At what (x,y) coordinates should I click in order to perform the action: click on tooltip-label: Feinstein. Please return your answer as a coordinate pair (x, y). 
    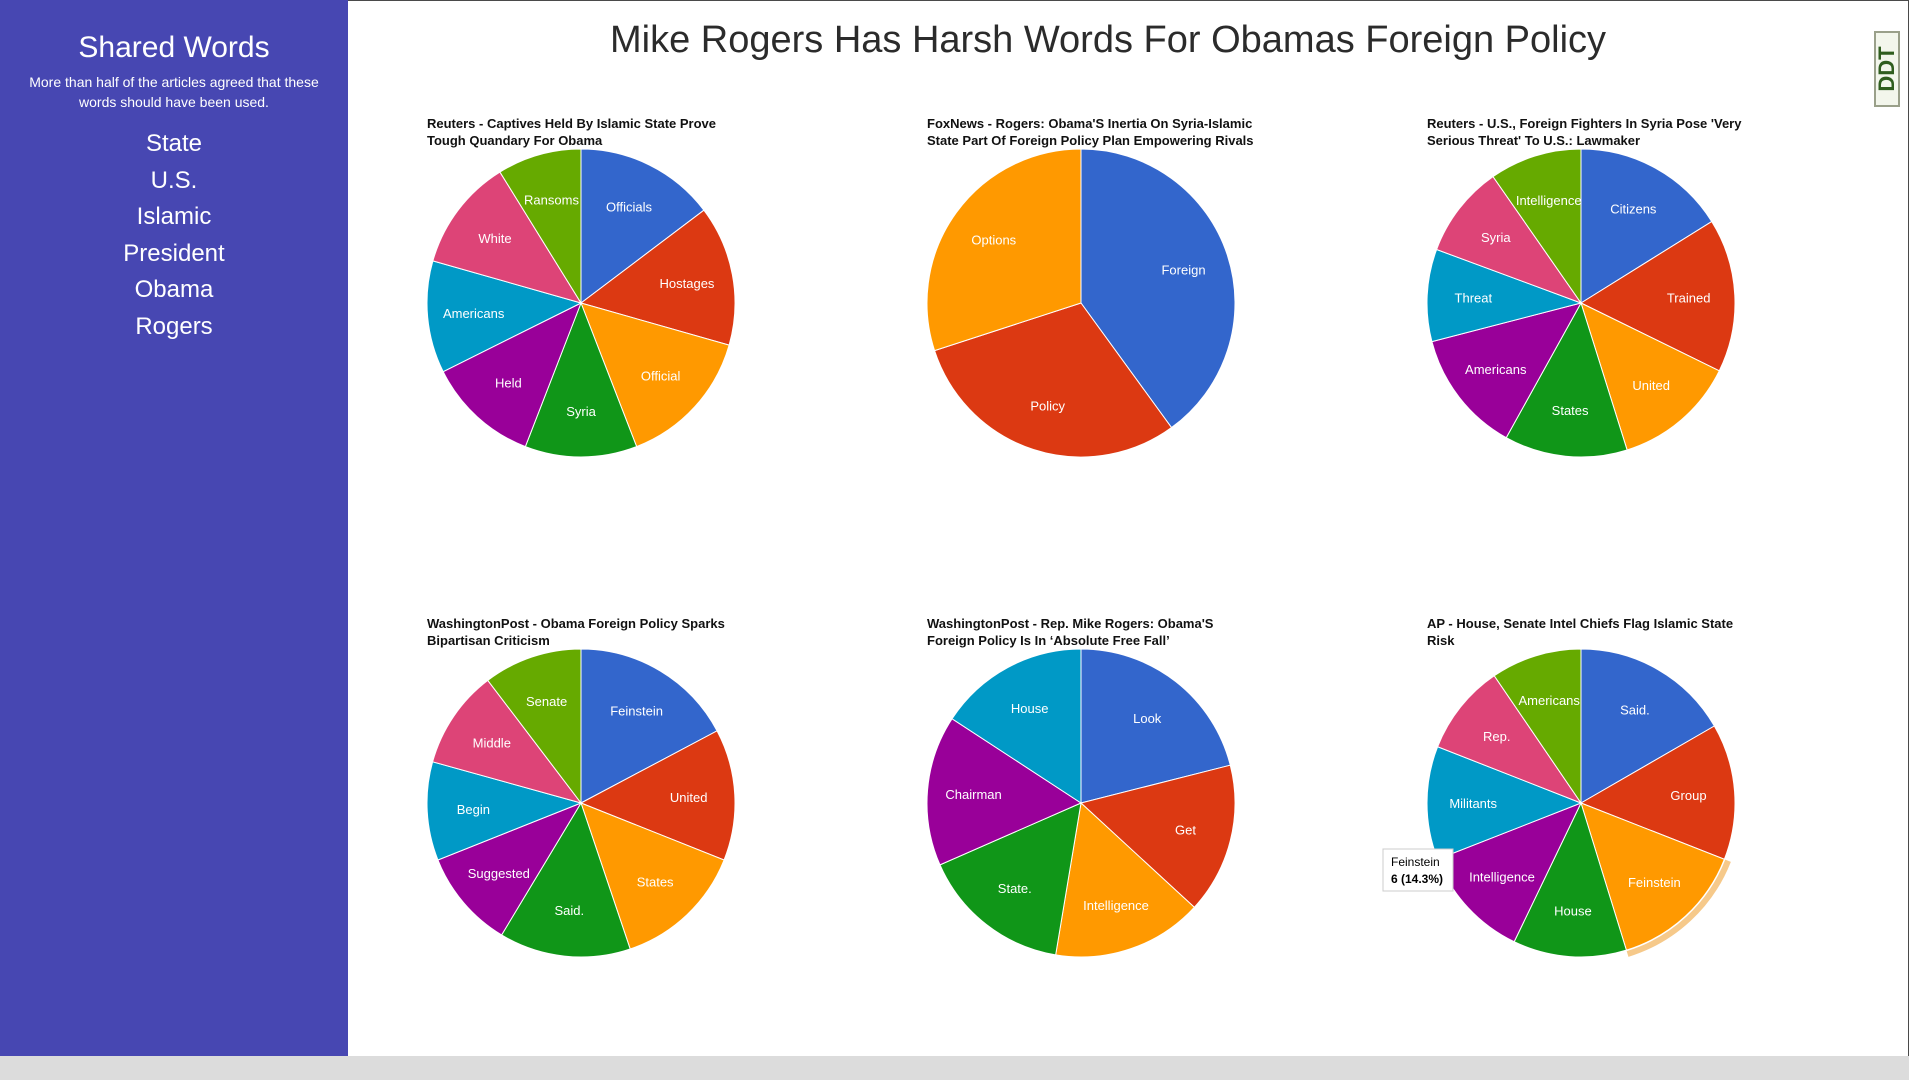
    Looking at the image, I should click on (1415, 862).